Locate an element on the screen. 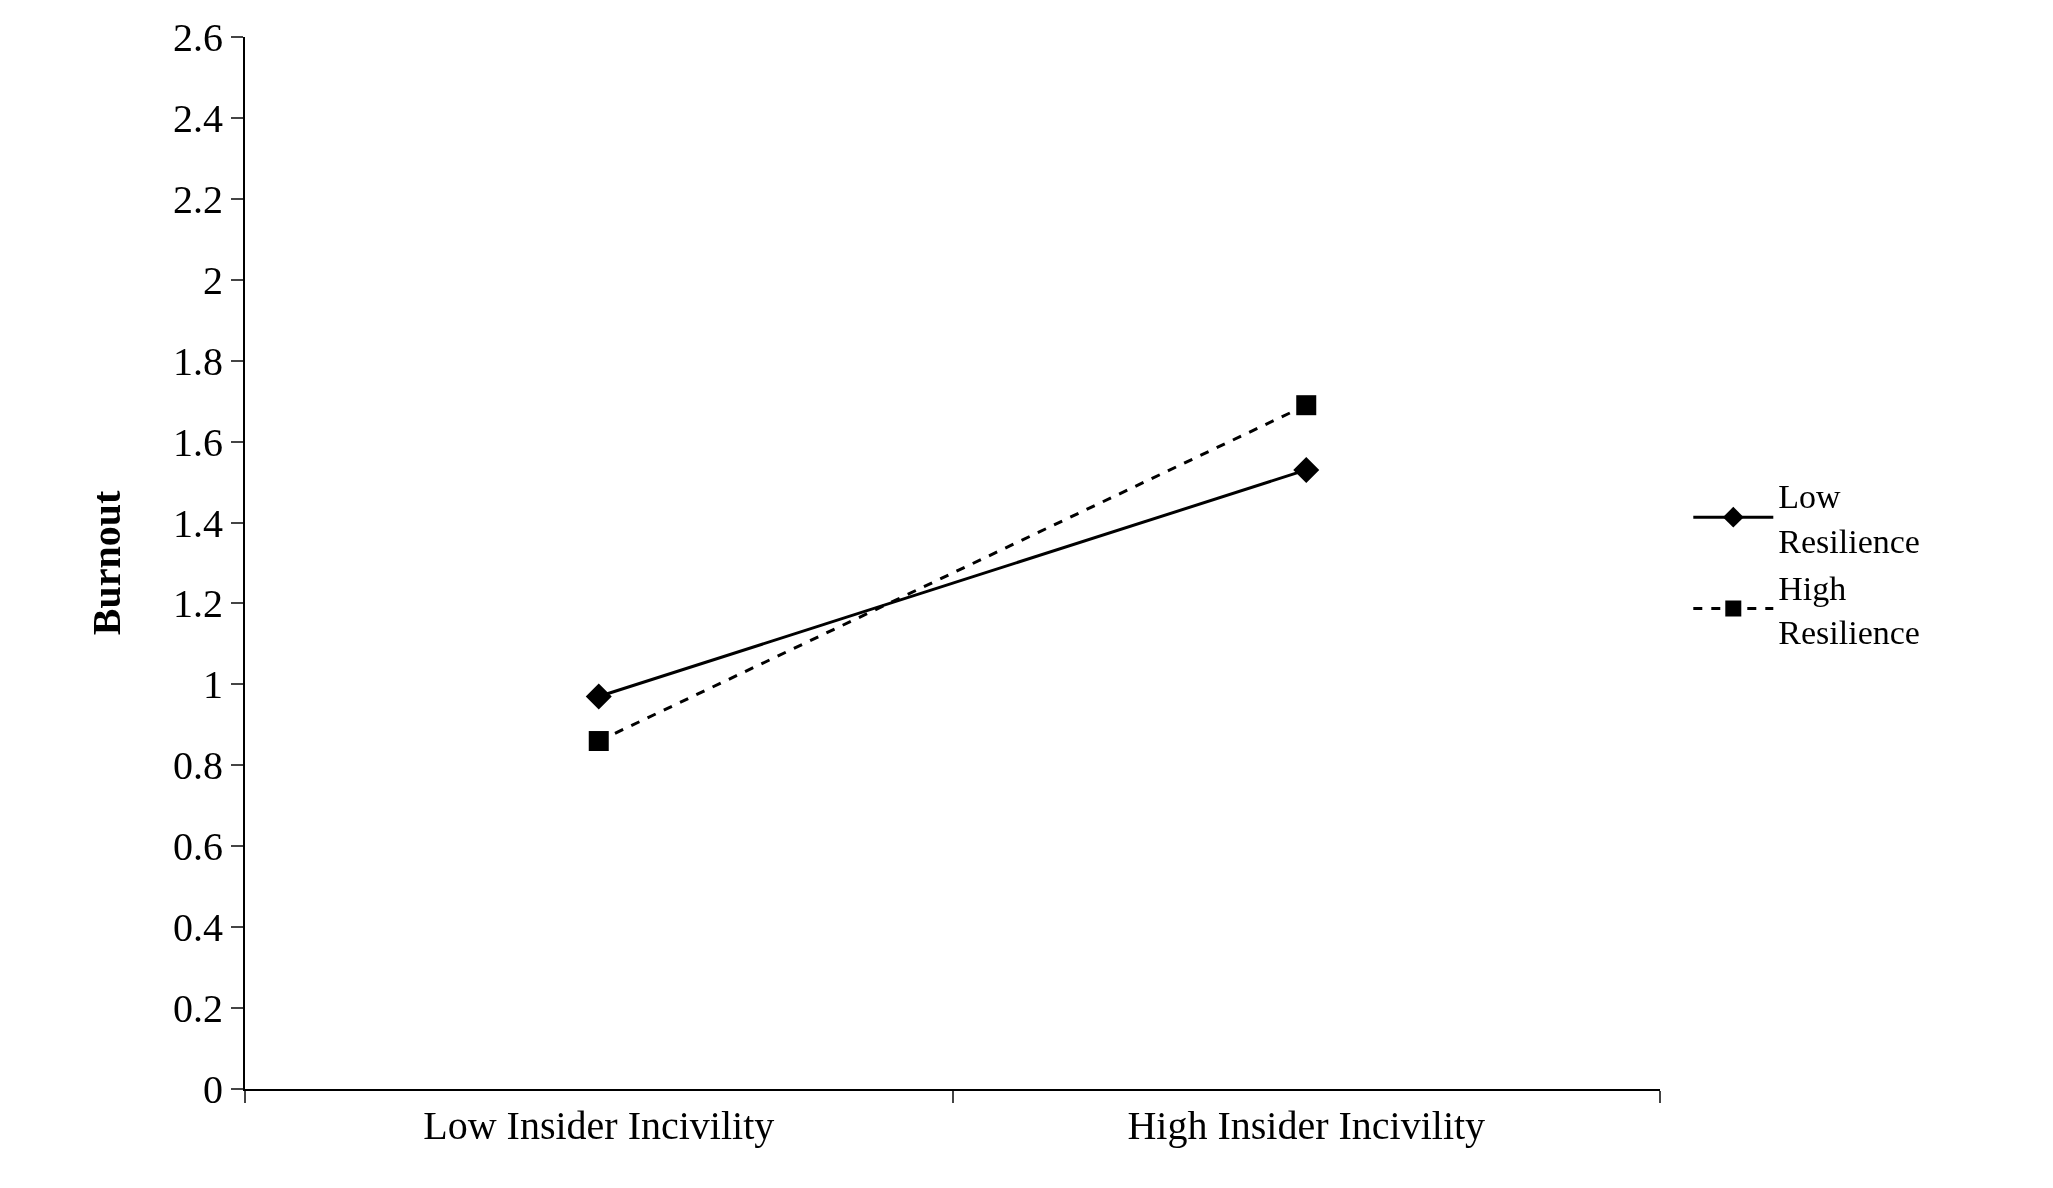  x-tick-label: High Insider Incivility is located at coordinates (1306, 1125).